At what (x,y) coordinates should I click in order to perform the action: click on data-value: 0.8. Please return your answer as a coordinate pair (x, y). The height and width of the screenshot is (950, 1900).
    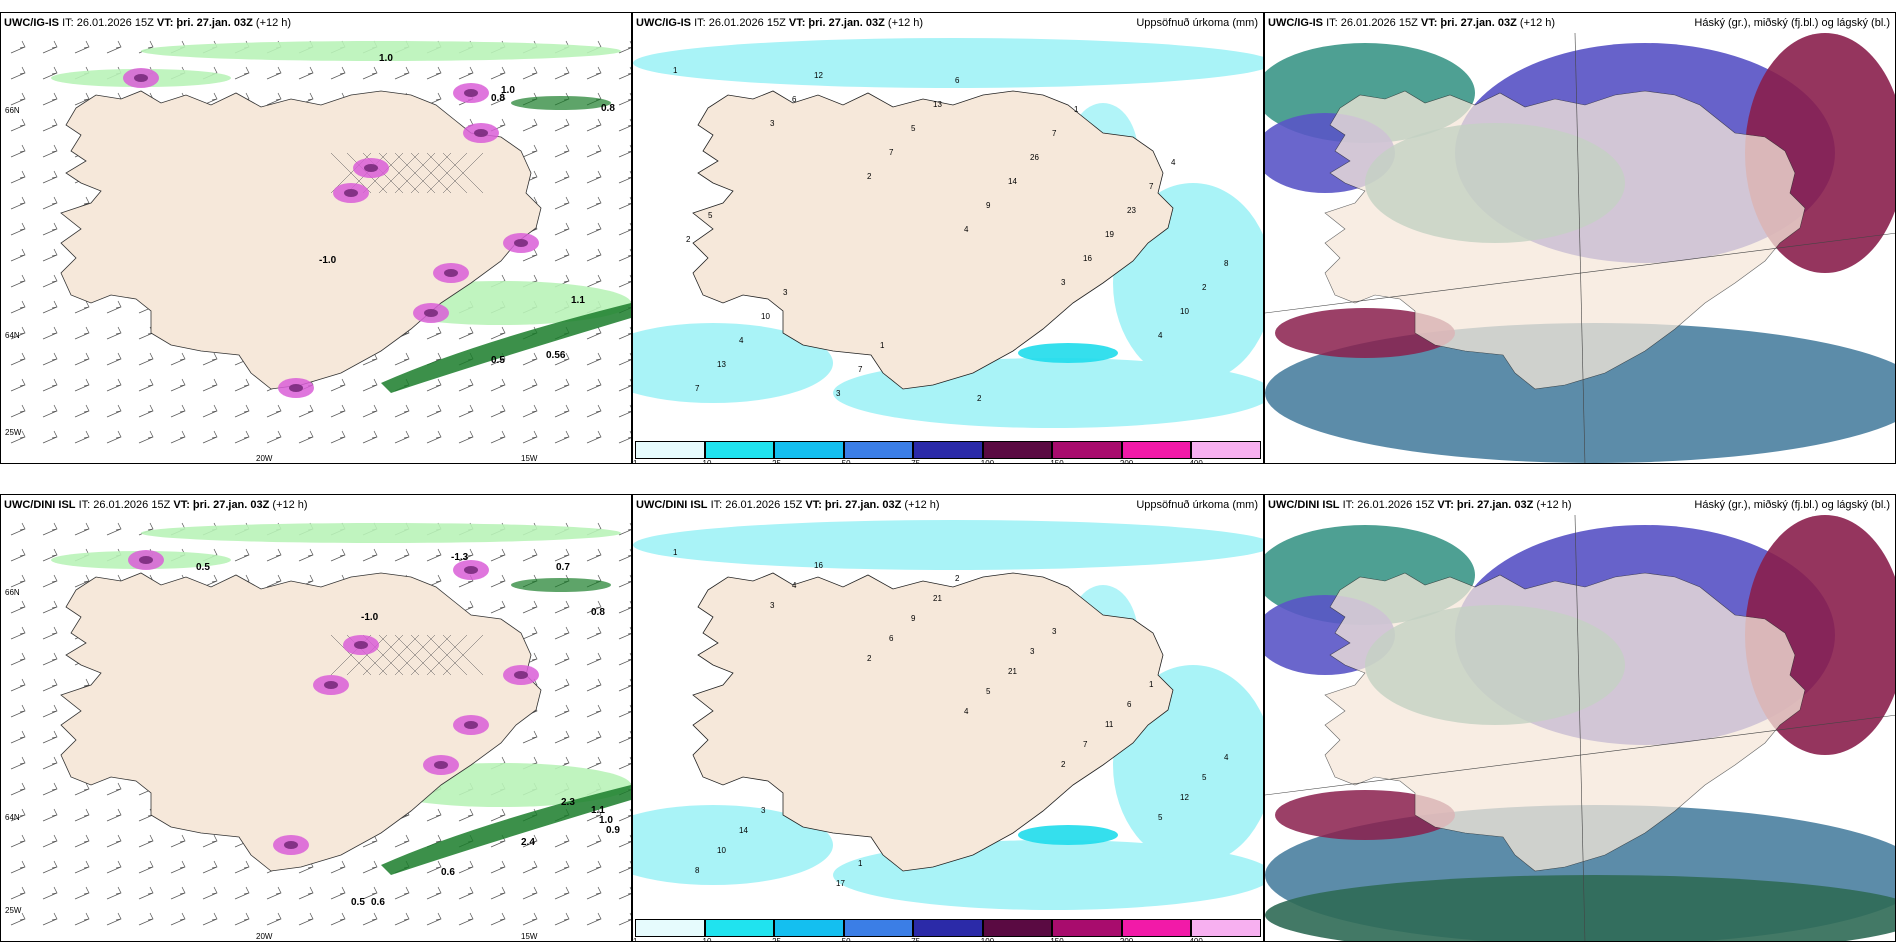
    Looking at the image, I should click on (608, 108).